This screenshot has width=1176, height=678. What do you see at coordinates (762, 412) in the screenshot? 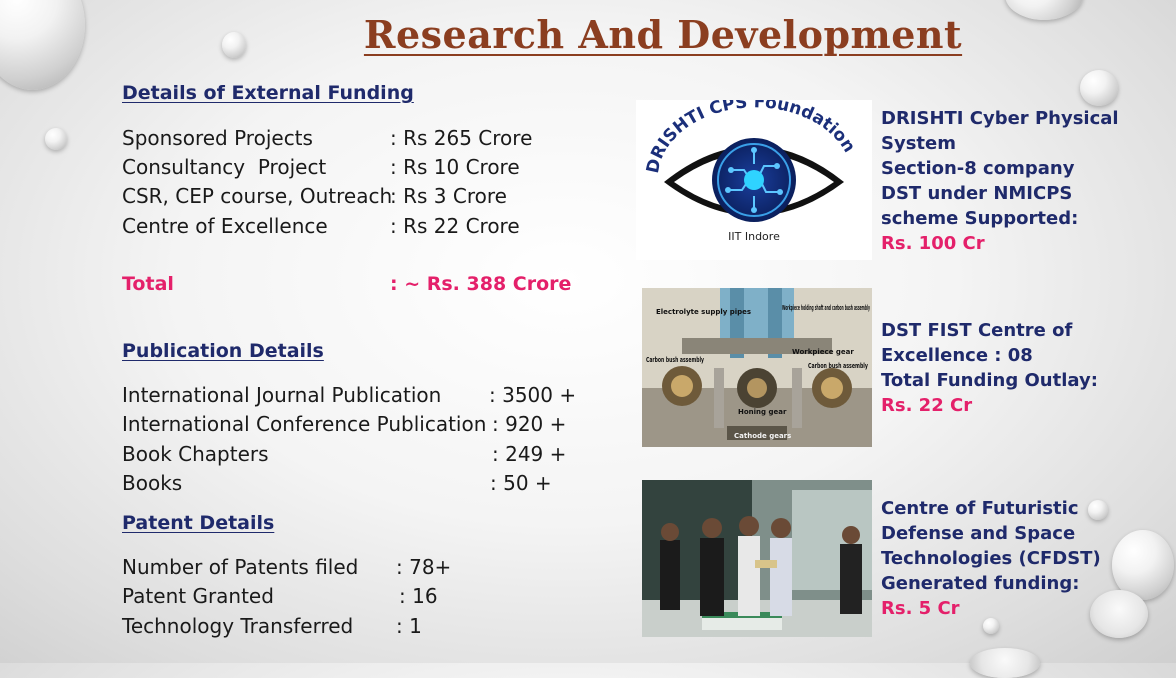
I see `photo-label: Honing gear` at bounding box center [762, 412].